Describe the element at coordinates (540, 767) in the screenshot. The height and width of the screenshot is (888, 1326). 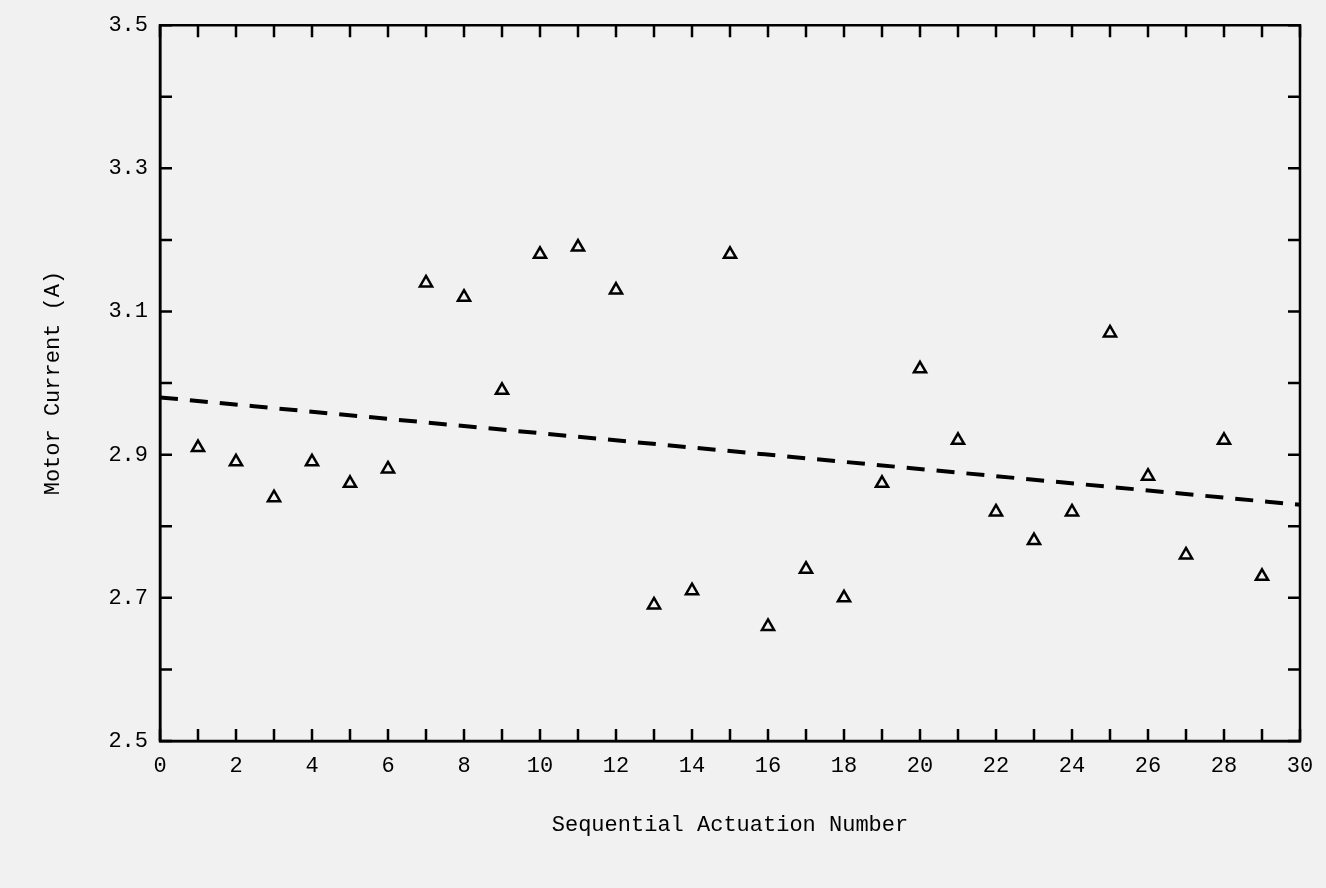
I see `x-tick-label: 10` at that location.